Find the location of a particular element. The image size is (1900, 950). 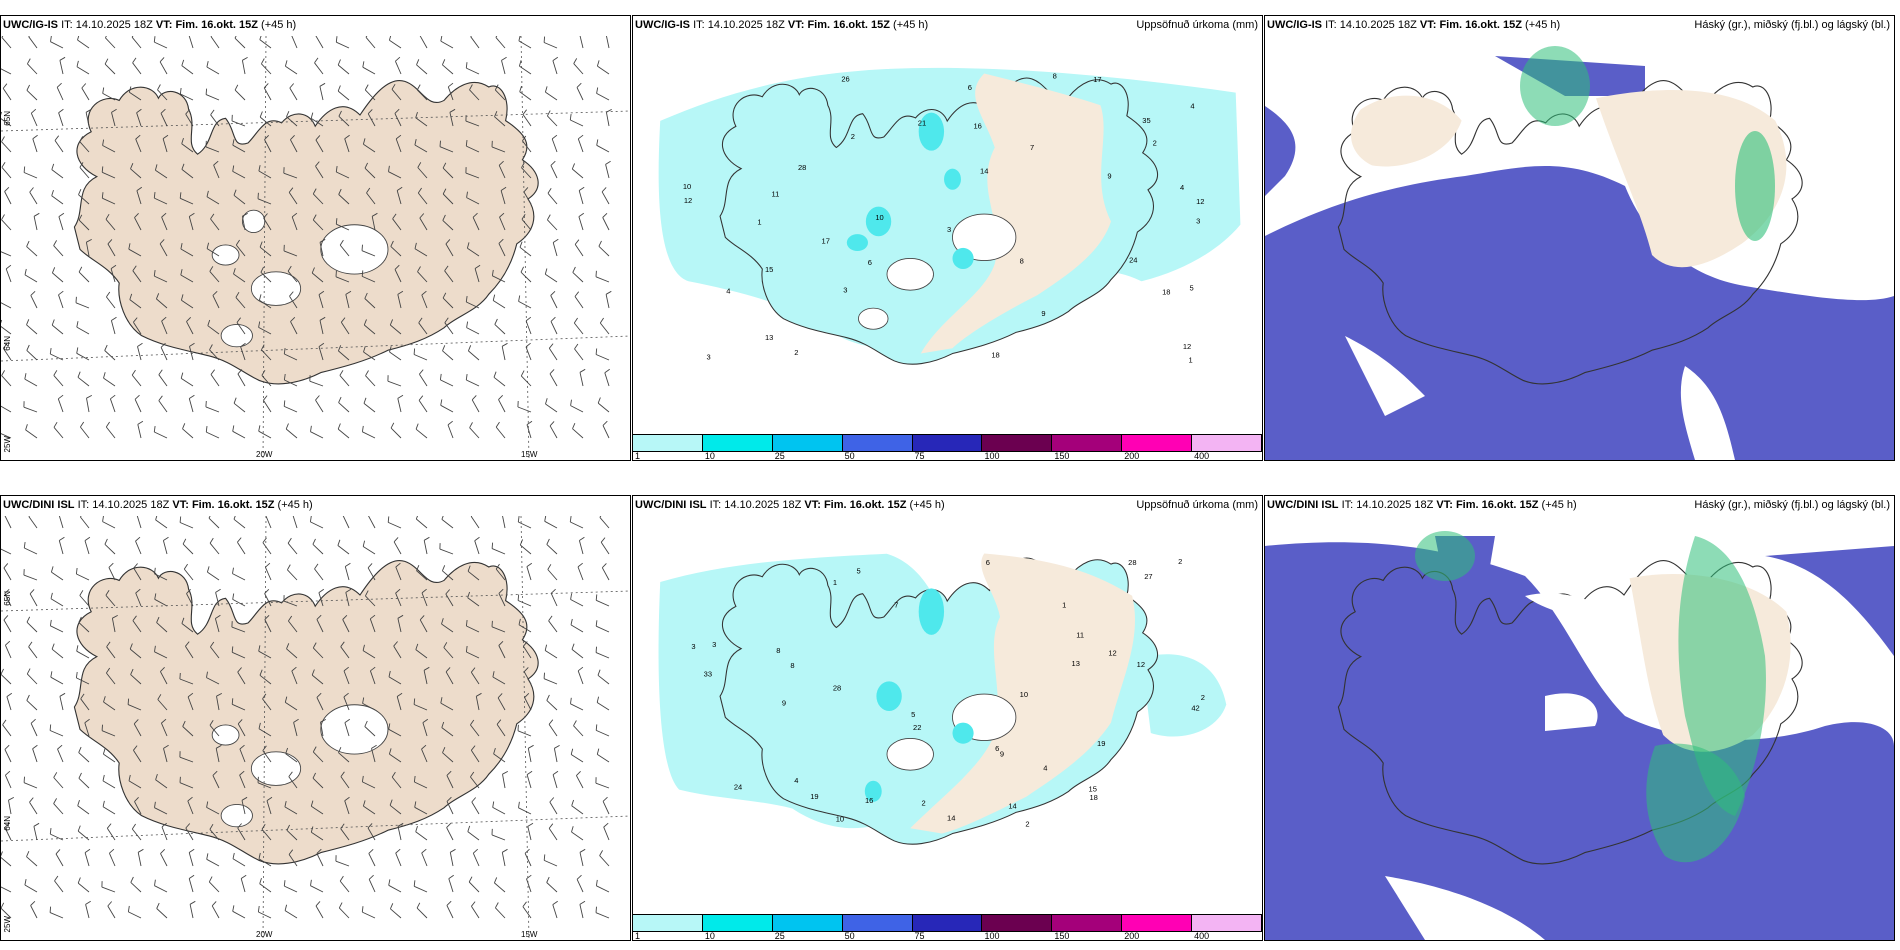

precip-value: 9 is located at coordinates (1043, 313).